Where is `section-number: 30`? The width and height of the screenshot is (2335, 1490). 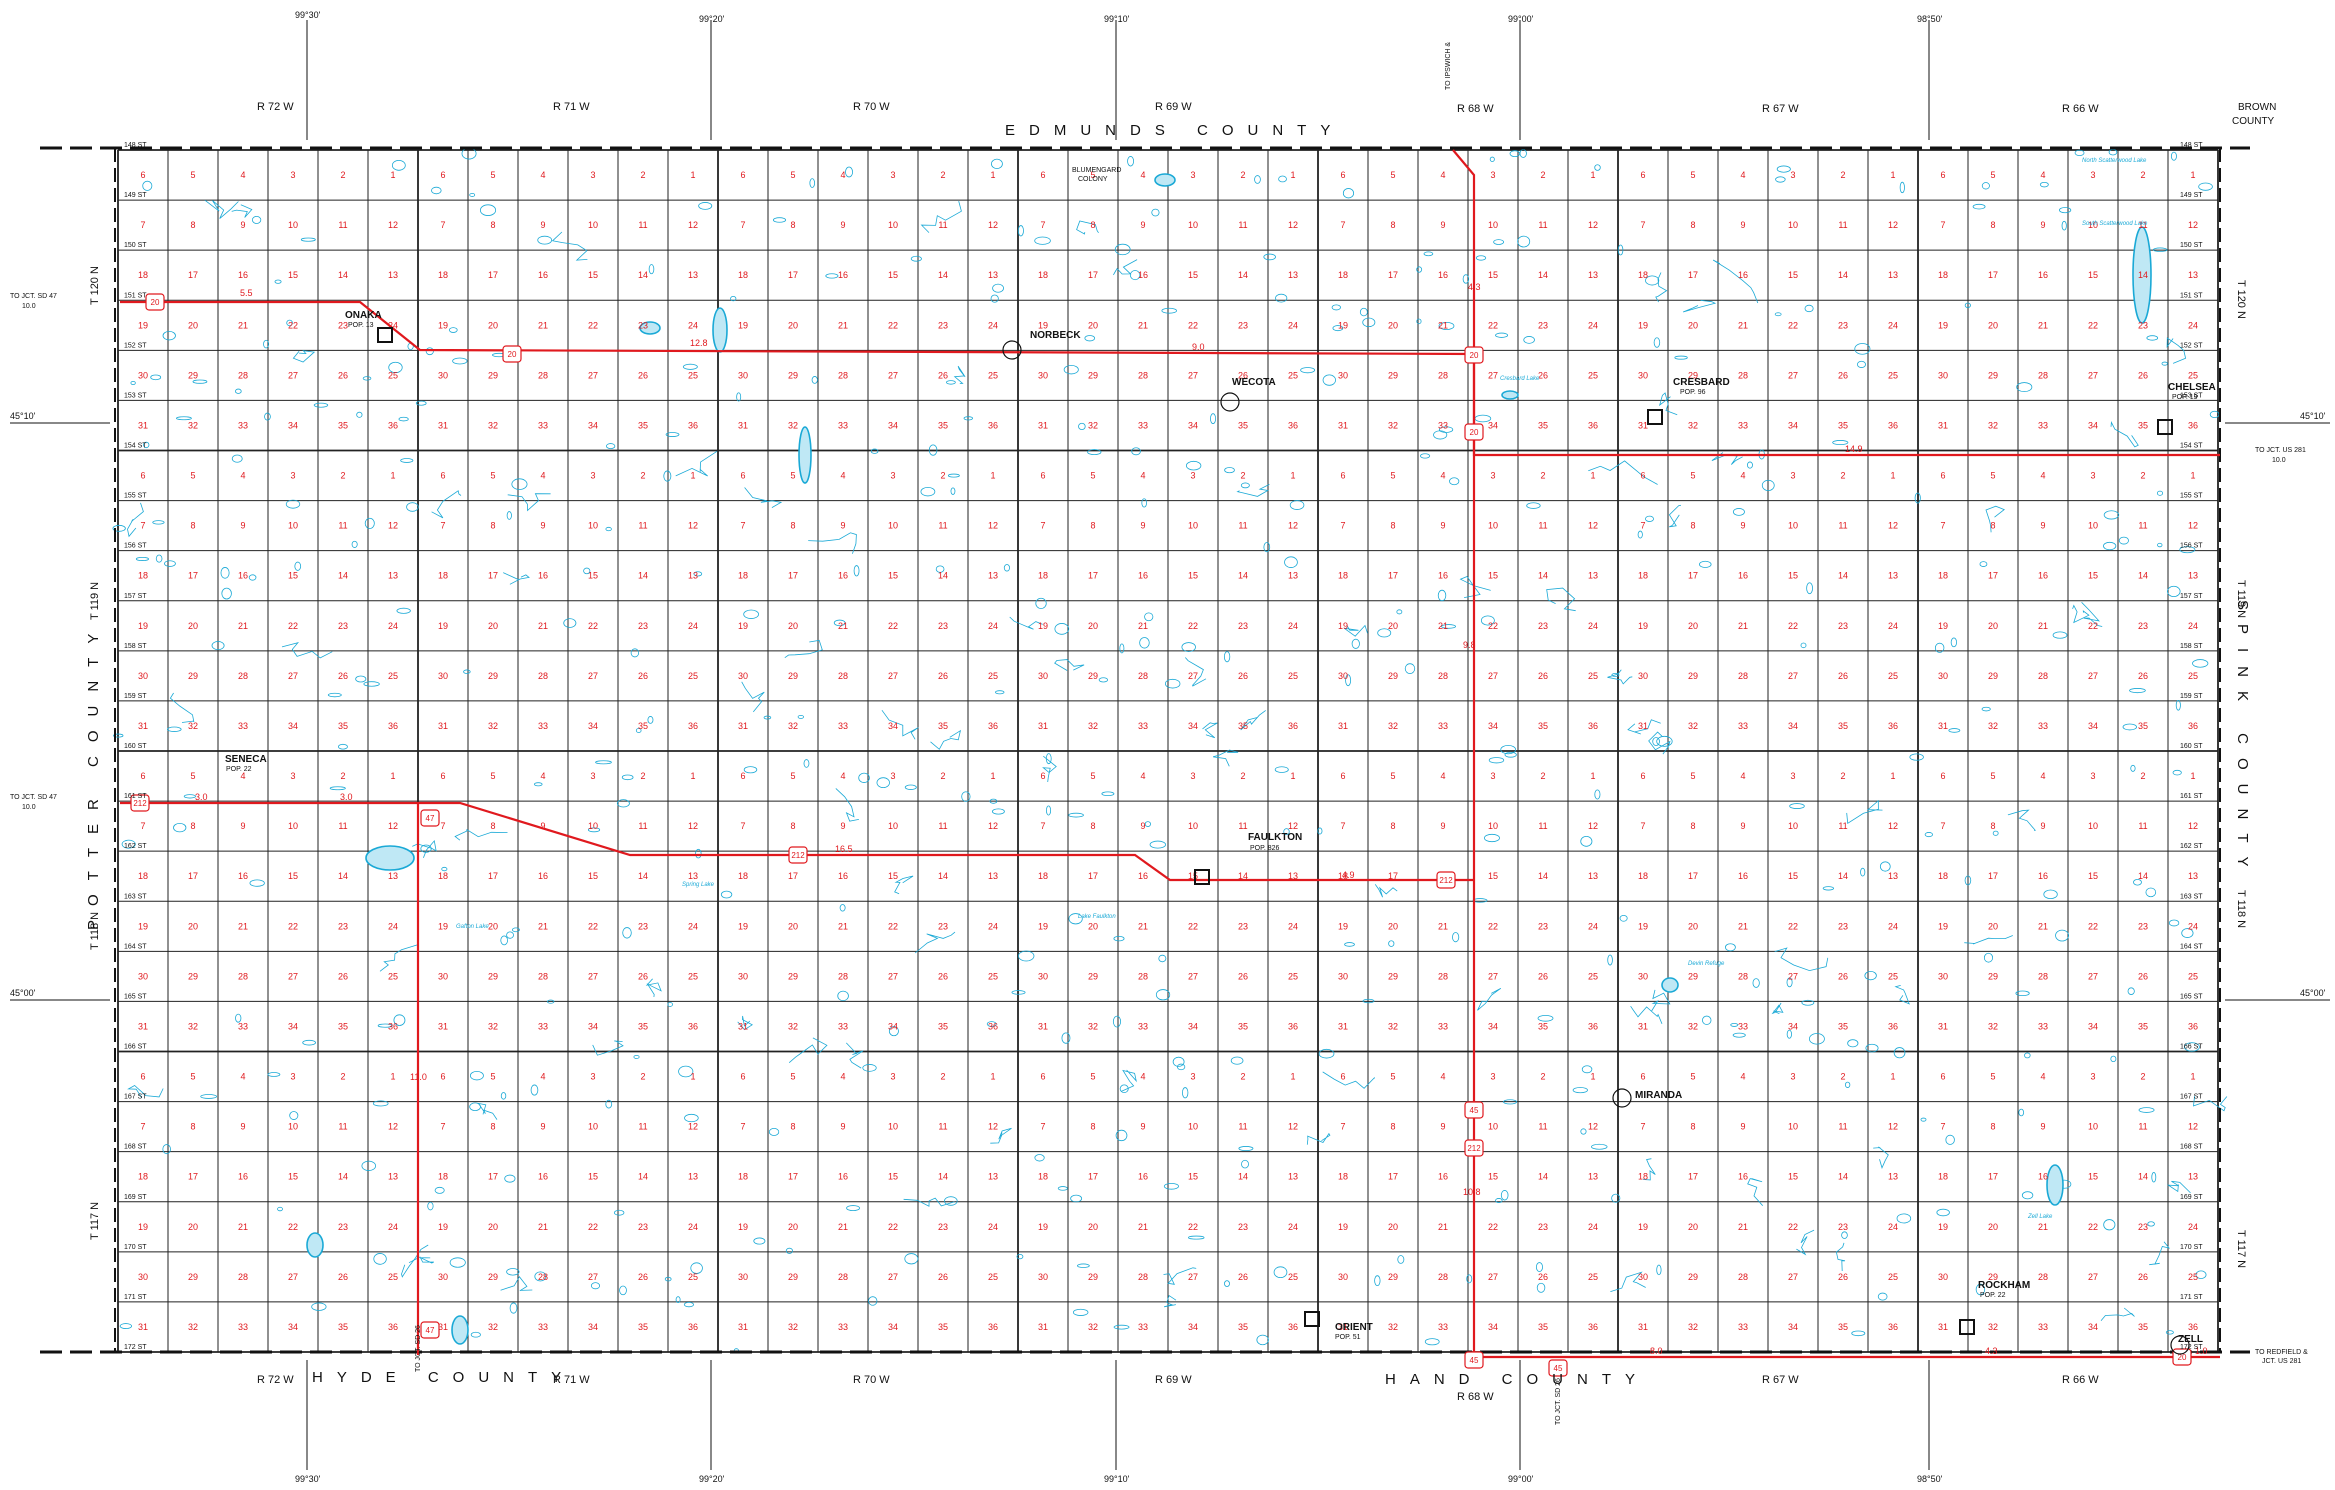 section-number: 30 is located at coordinates (1643, 976).